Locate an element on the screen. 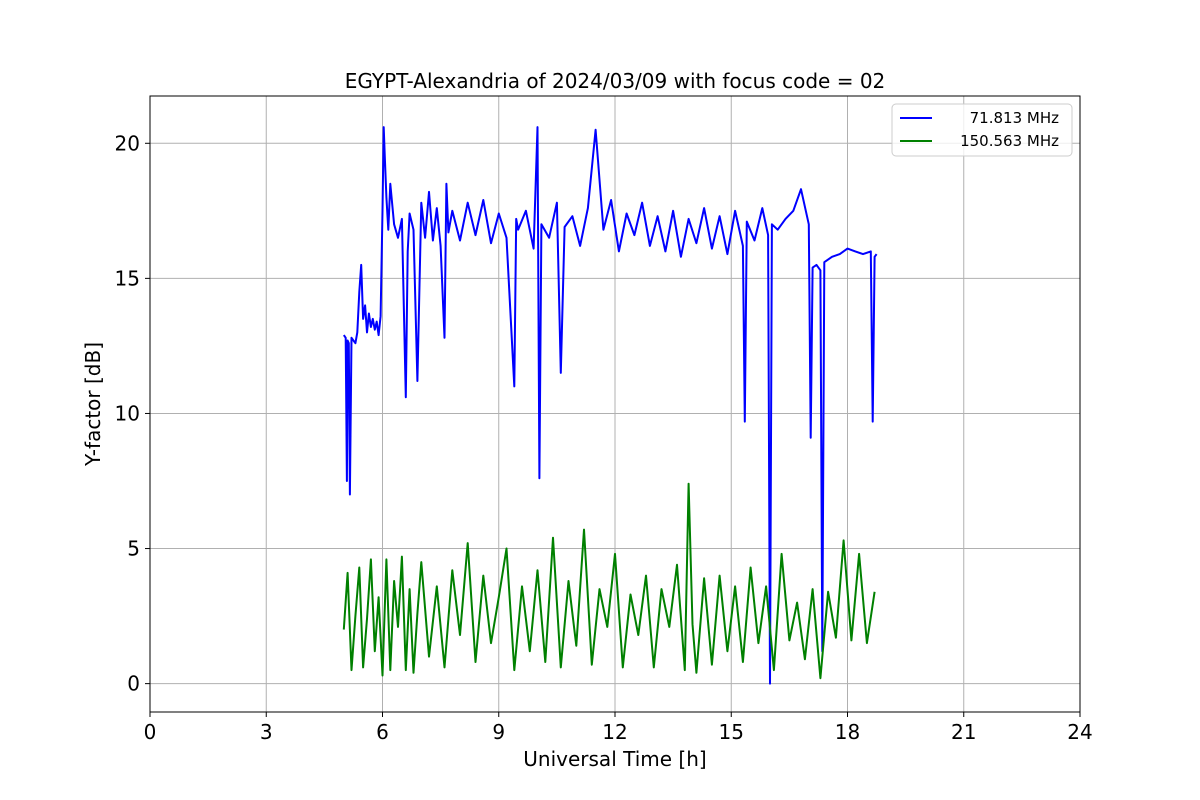  x-tick-label: 3 is located at coordinates (266, 732).